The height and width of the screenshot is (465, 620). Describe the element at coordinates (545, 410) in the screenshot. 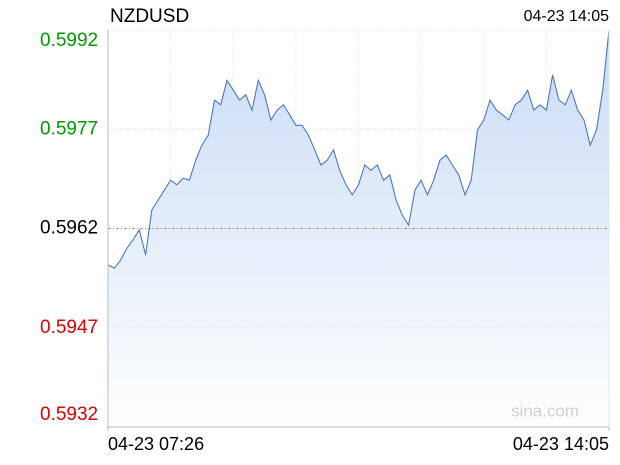

I see `watermark: sina.com` at that location.